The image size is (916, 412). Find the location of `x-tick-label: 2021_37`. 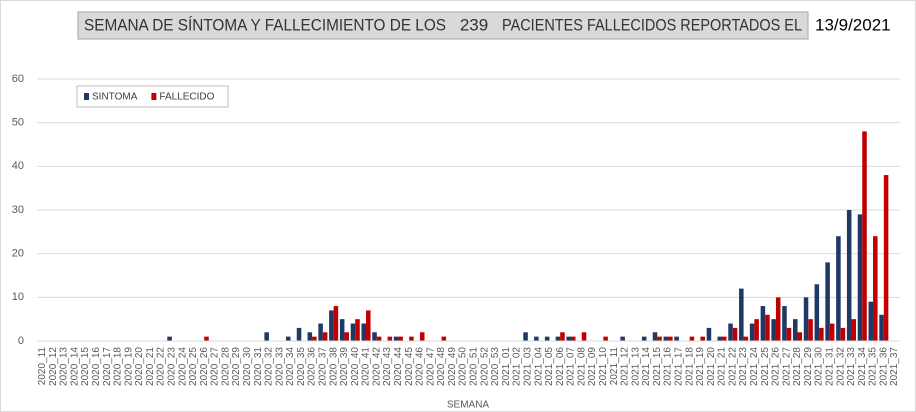

x-tick-label: 2021_37 is located at coordinates (894, 366).